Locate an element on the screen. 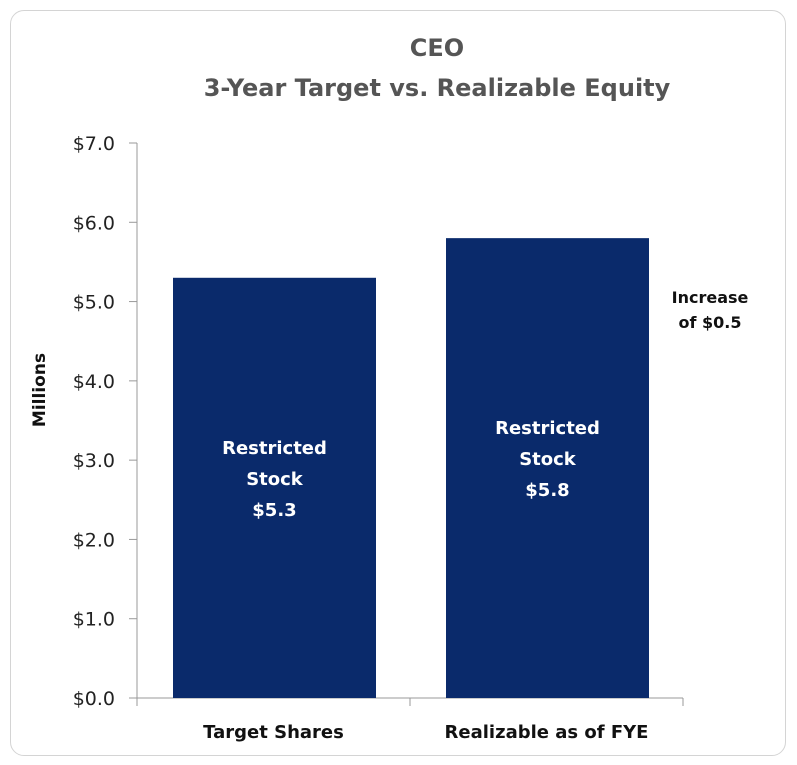  increase-annotation: of $0.5 is located at coordinates (710, 322).